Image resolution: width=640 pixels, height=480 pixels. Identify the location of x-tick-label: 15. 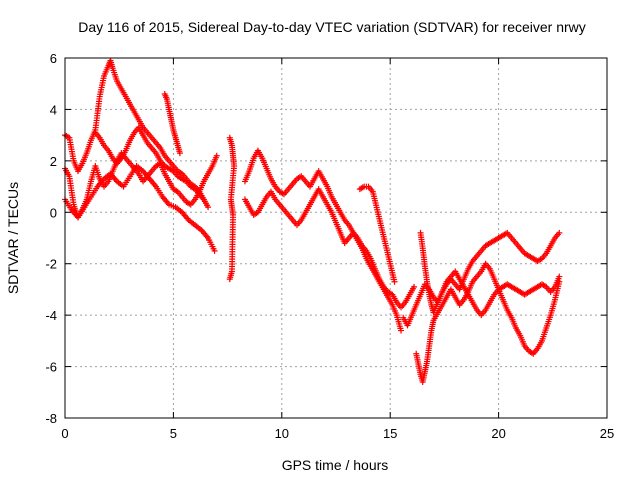
(390, 433).